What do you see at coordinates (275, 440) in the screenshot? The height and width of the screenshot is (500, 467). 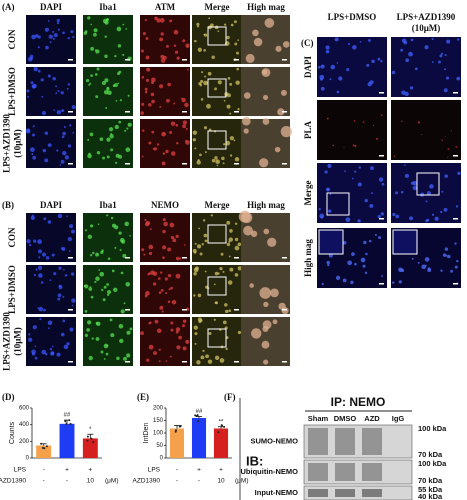 I see `blot-name: SUMO-NEMO` at bounding box center [275, 440].